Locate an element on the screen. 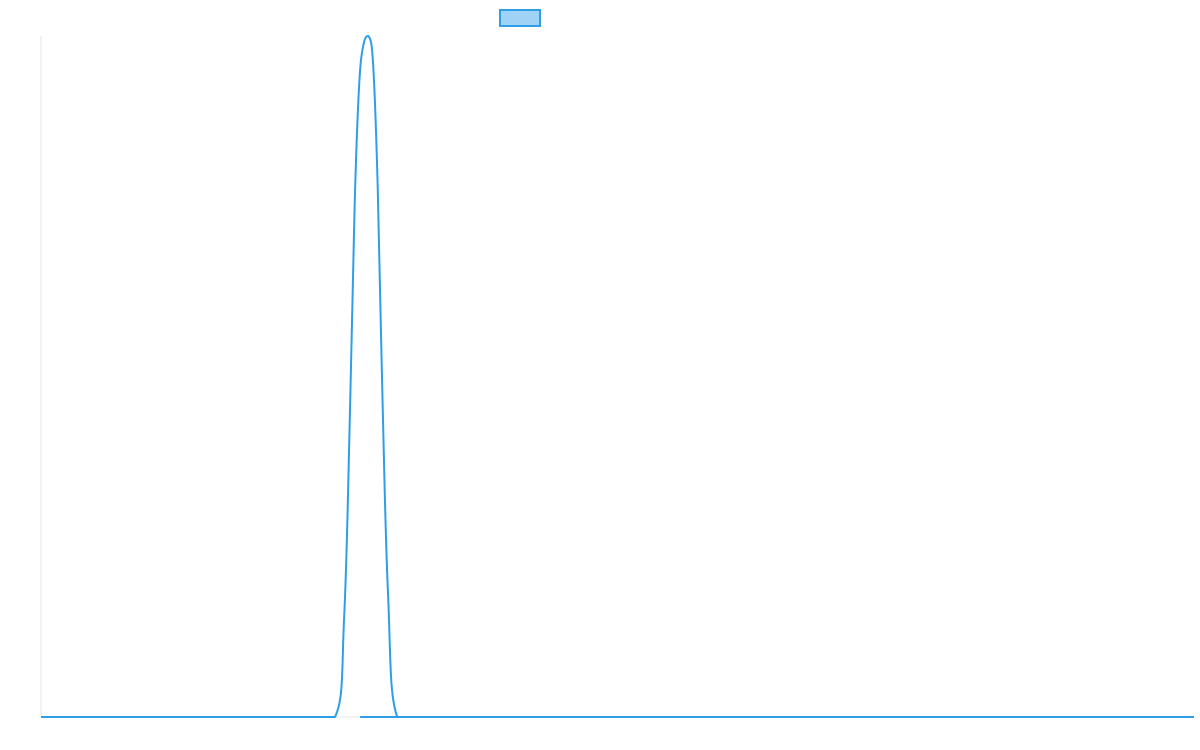 The image size is (1200, 750). legend-swatch is located at coordinates (520, 18).